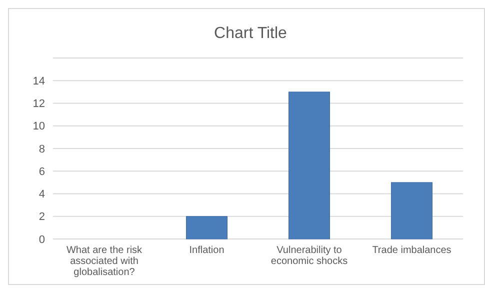 The width and height of the screenshot is (485, 293). What do you see at coordinates (38, 126) in the screenshot?
I see `y-tick-label: 10` at bounding box center [38, 126].